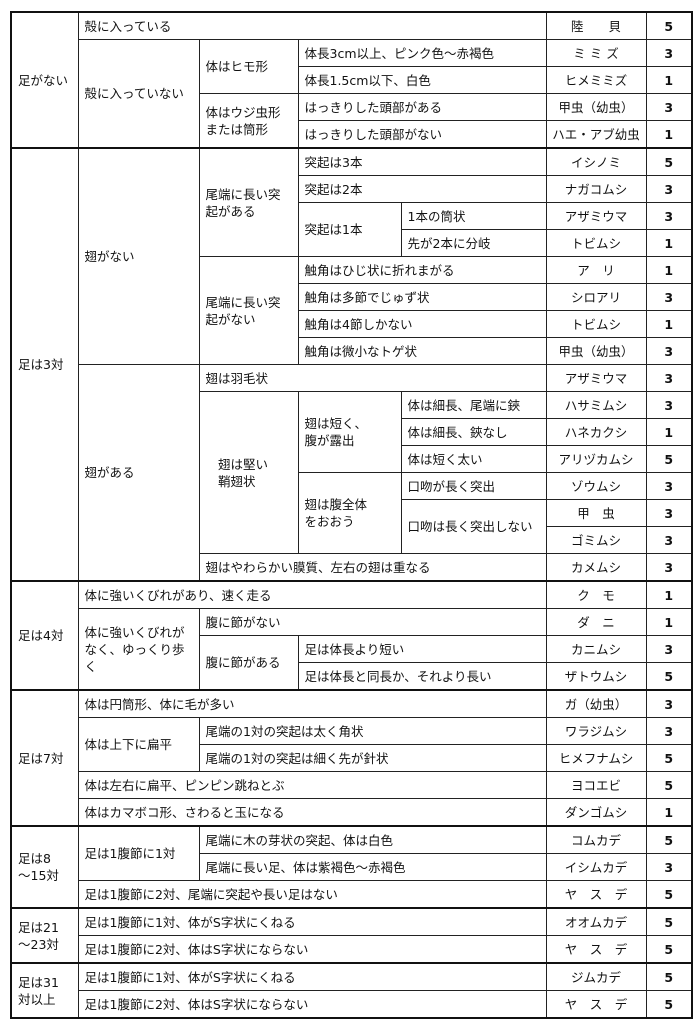 Image resolution: width=700 pixels, height=1023 pixels. What do you see at coordinates (596, 513) in the screenshot?
I see `animal-name-cell: 甲 虫` at bounding box center [596, 513].